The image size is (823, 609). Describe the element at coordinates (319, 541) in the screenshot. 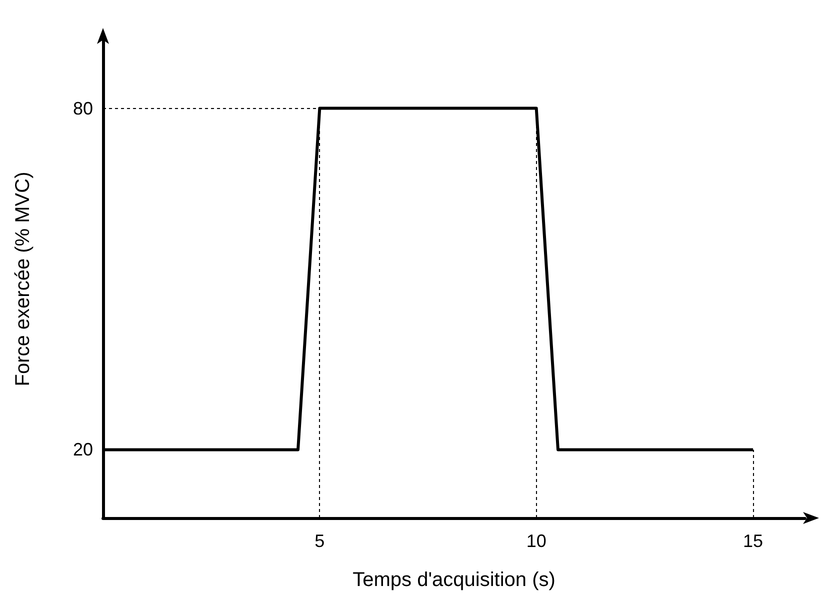

I see `x-tick-label: 5` at that location.